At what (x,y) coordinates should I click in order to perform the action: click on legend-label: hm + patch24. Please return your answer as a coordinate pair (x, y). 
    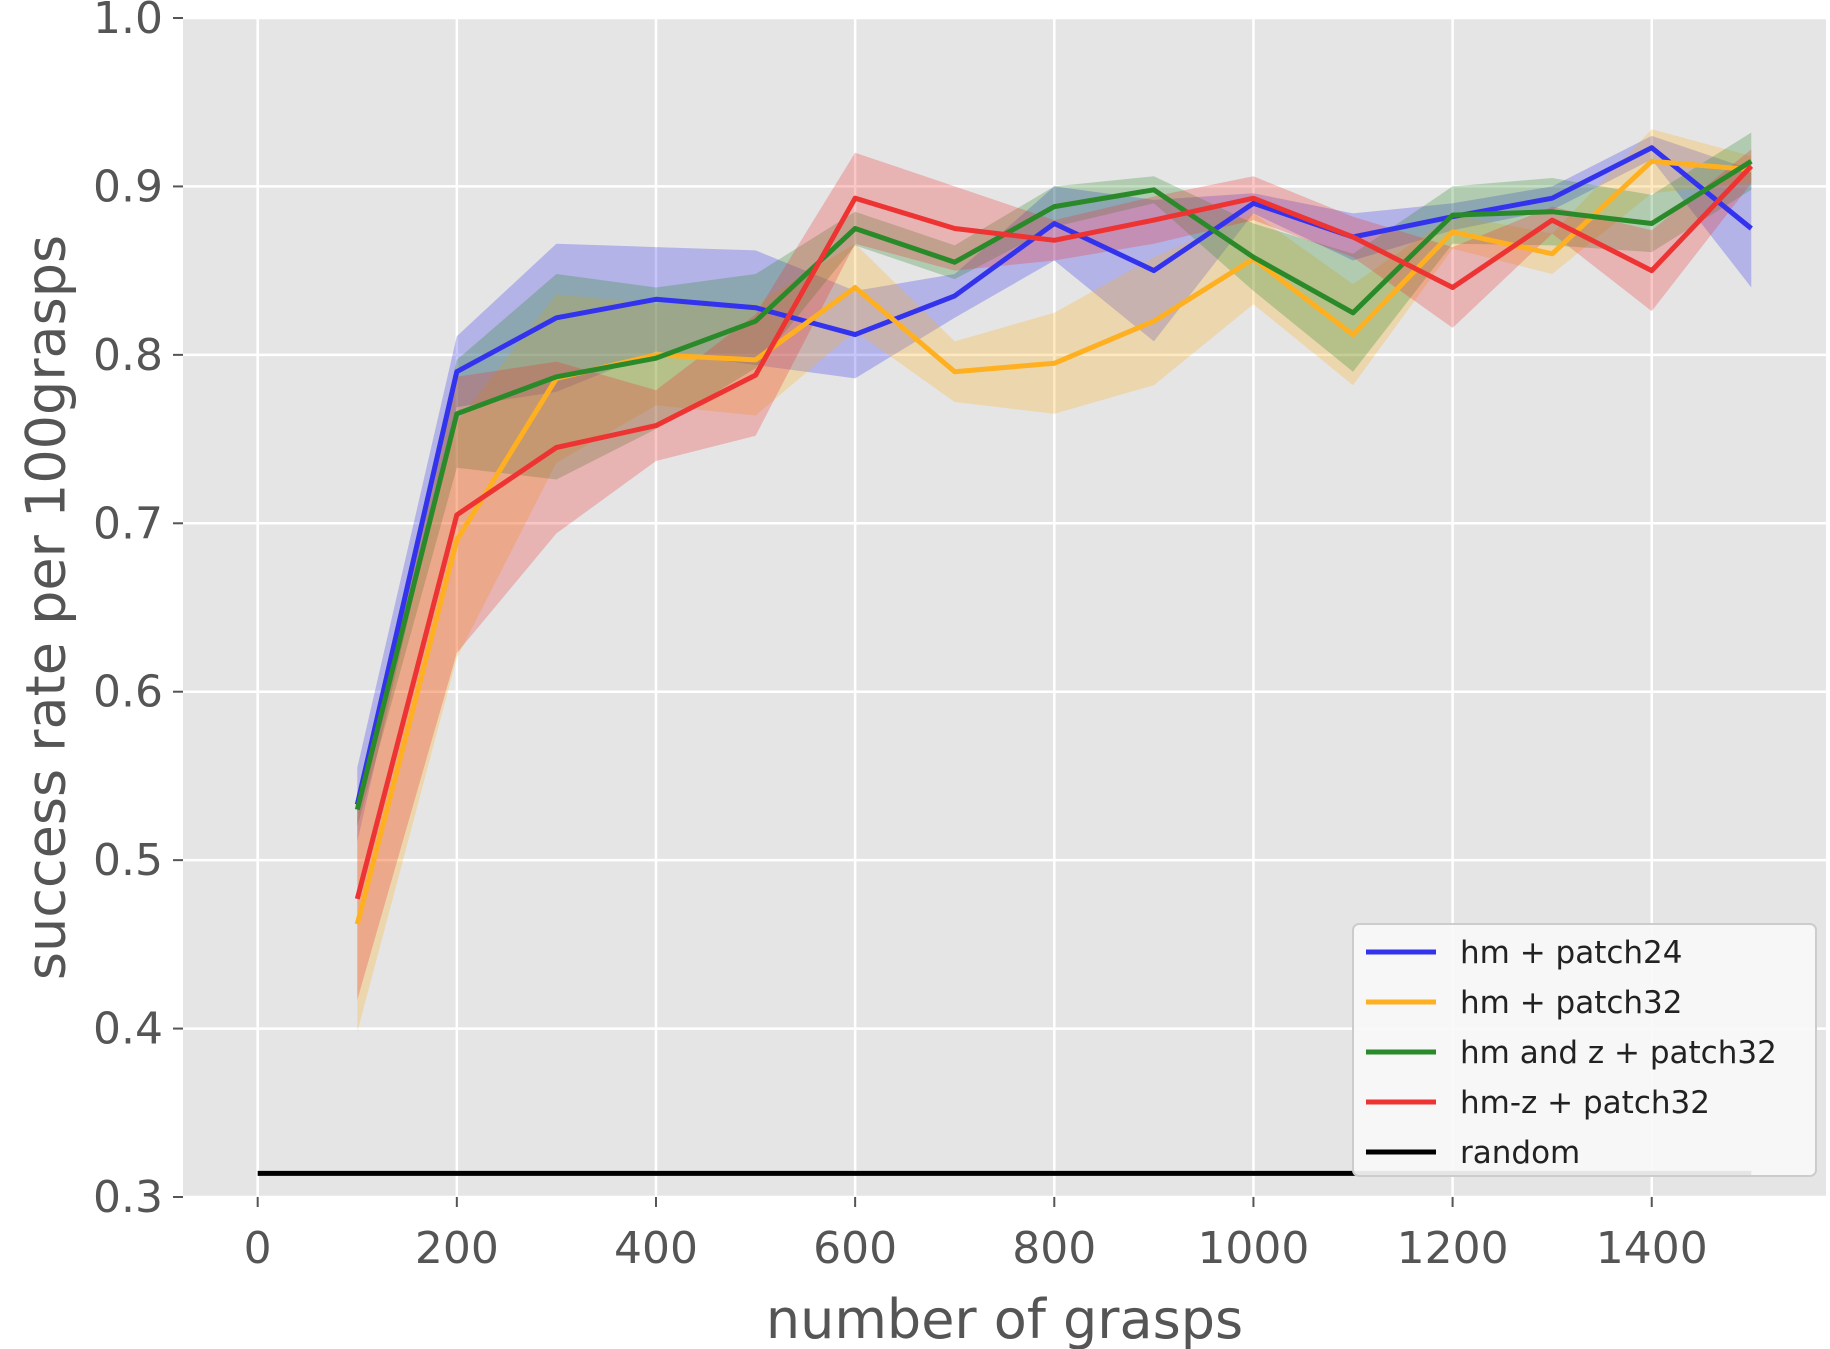
    Looking at the image, I should click on (1571, 953).